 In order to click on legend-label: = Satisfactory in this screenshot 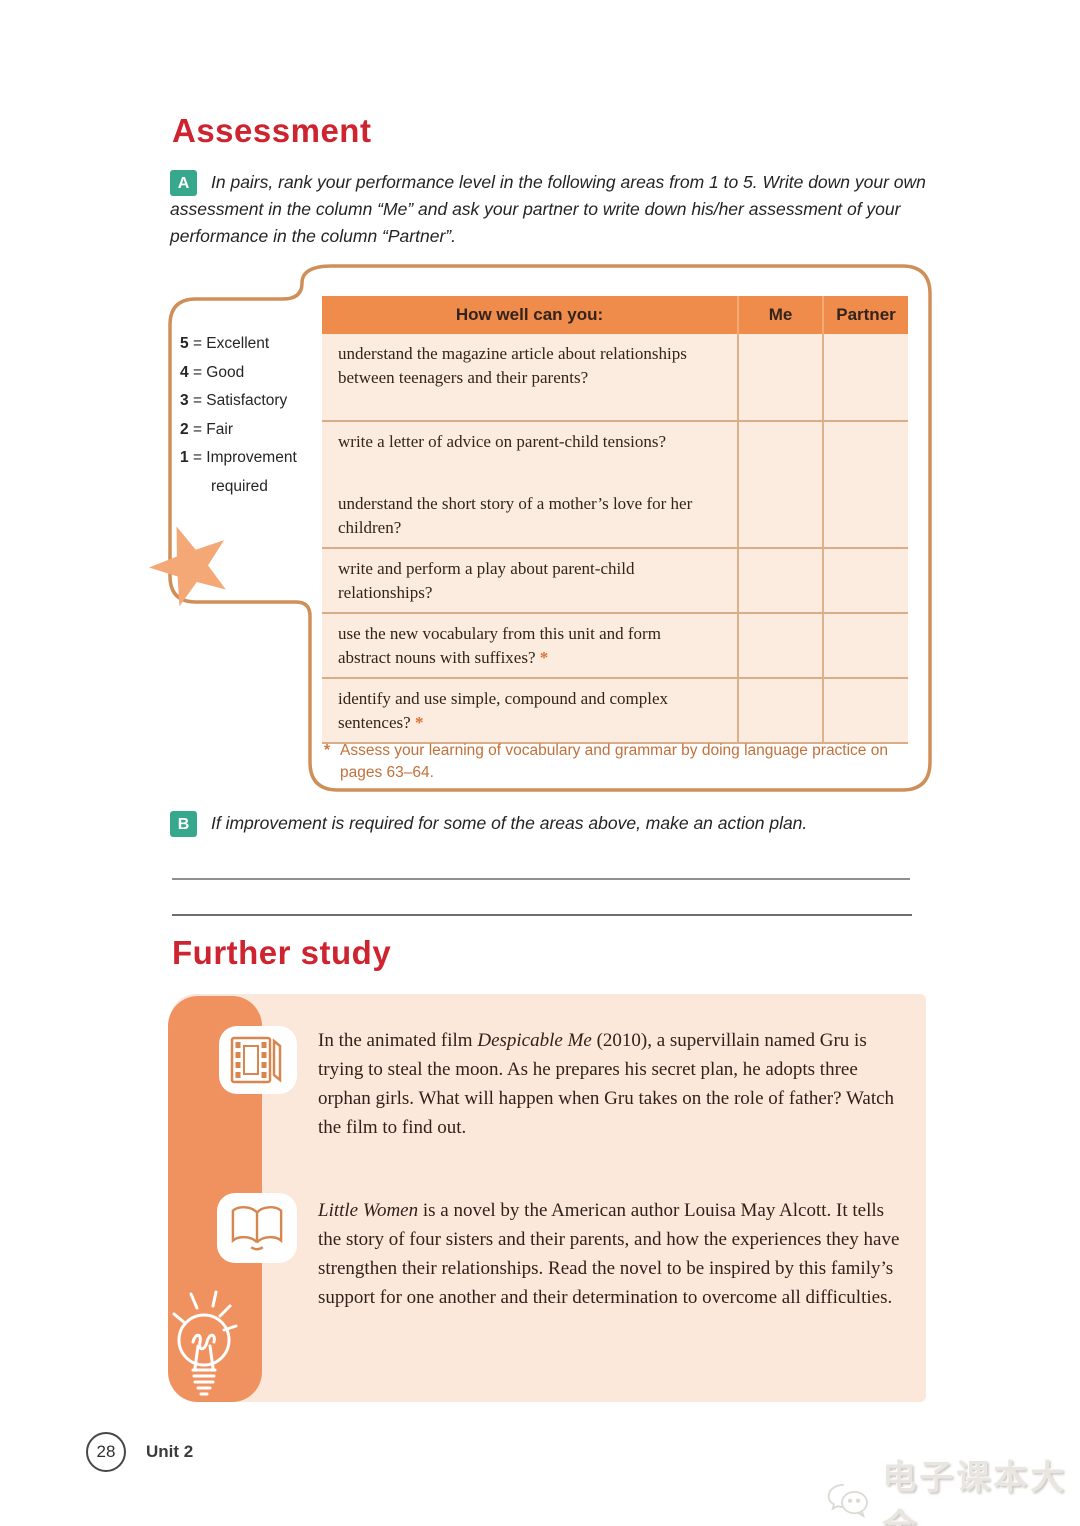, I will do `click(240, 400)`.